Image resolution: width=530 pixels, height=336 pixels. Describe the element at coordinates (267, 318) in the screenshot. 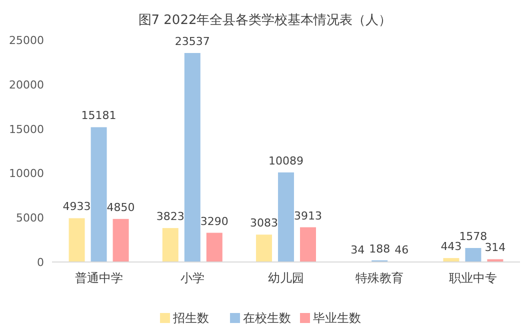

I see `legend-label: 在校生数` at that location.